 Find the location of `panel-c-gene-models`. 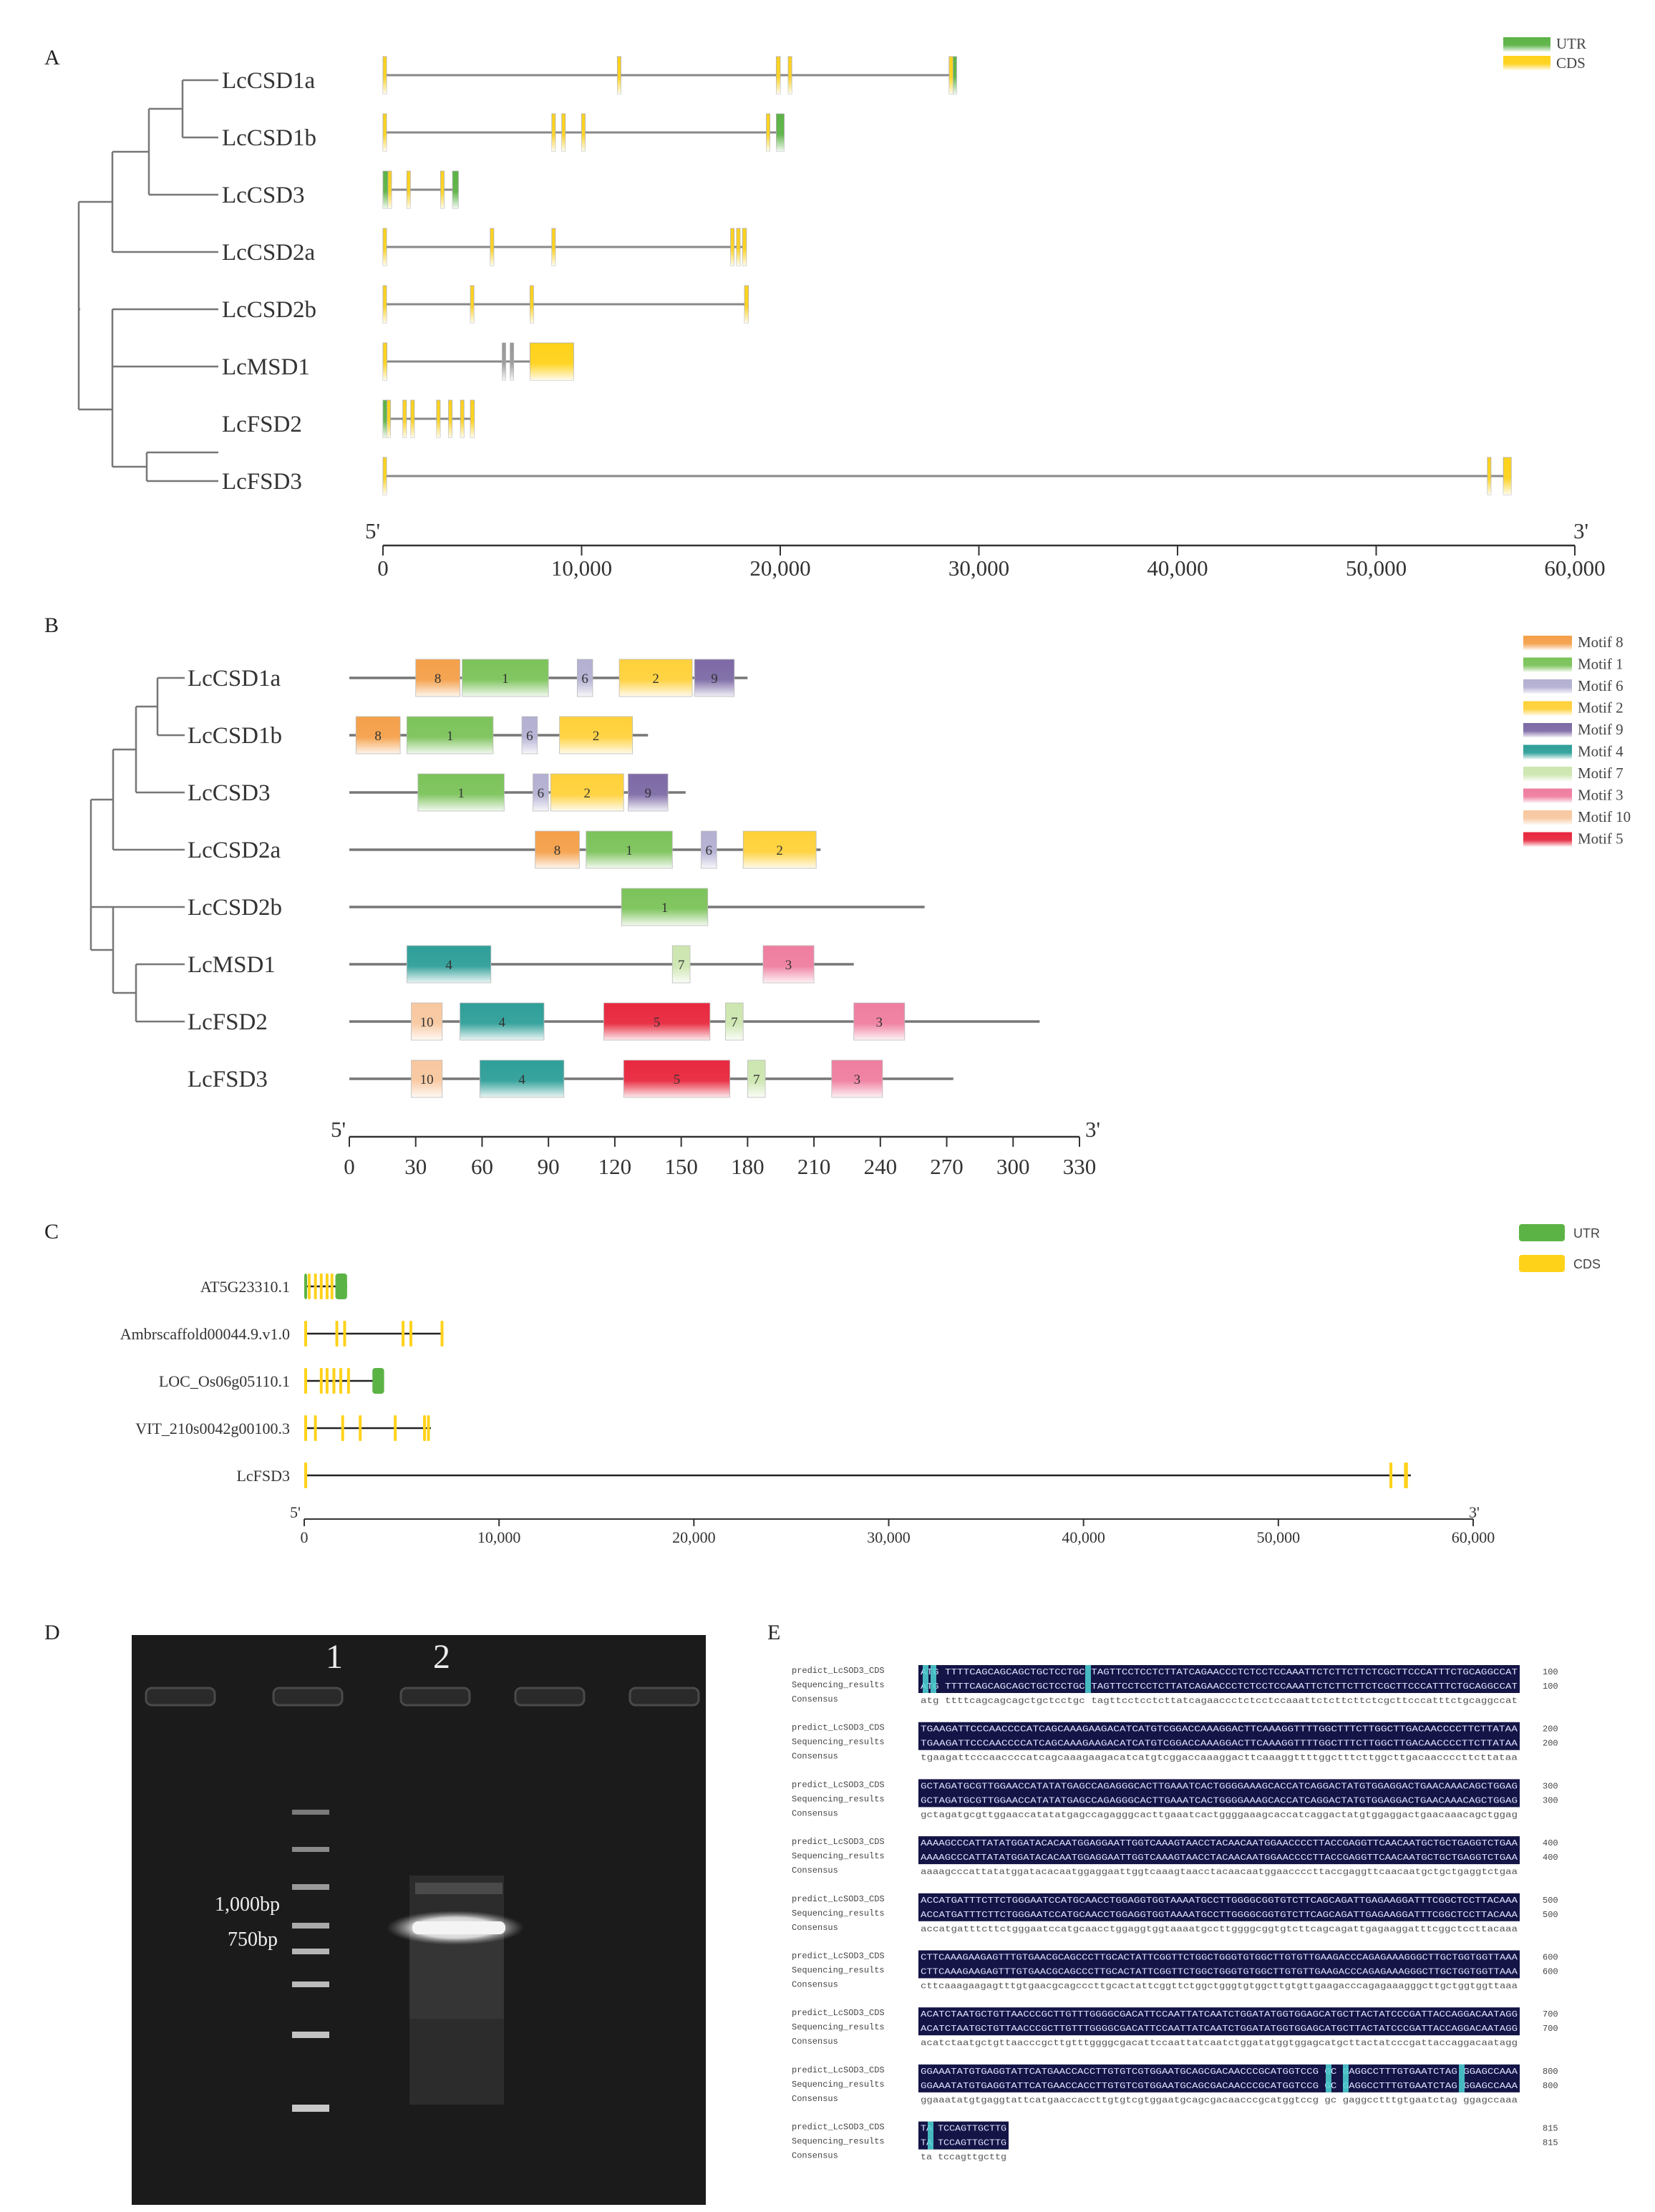

panel-c-gene-models is located at coordinates (857, 1381).